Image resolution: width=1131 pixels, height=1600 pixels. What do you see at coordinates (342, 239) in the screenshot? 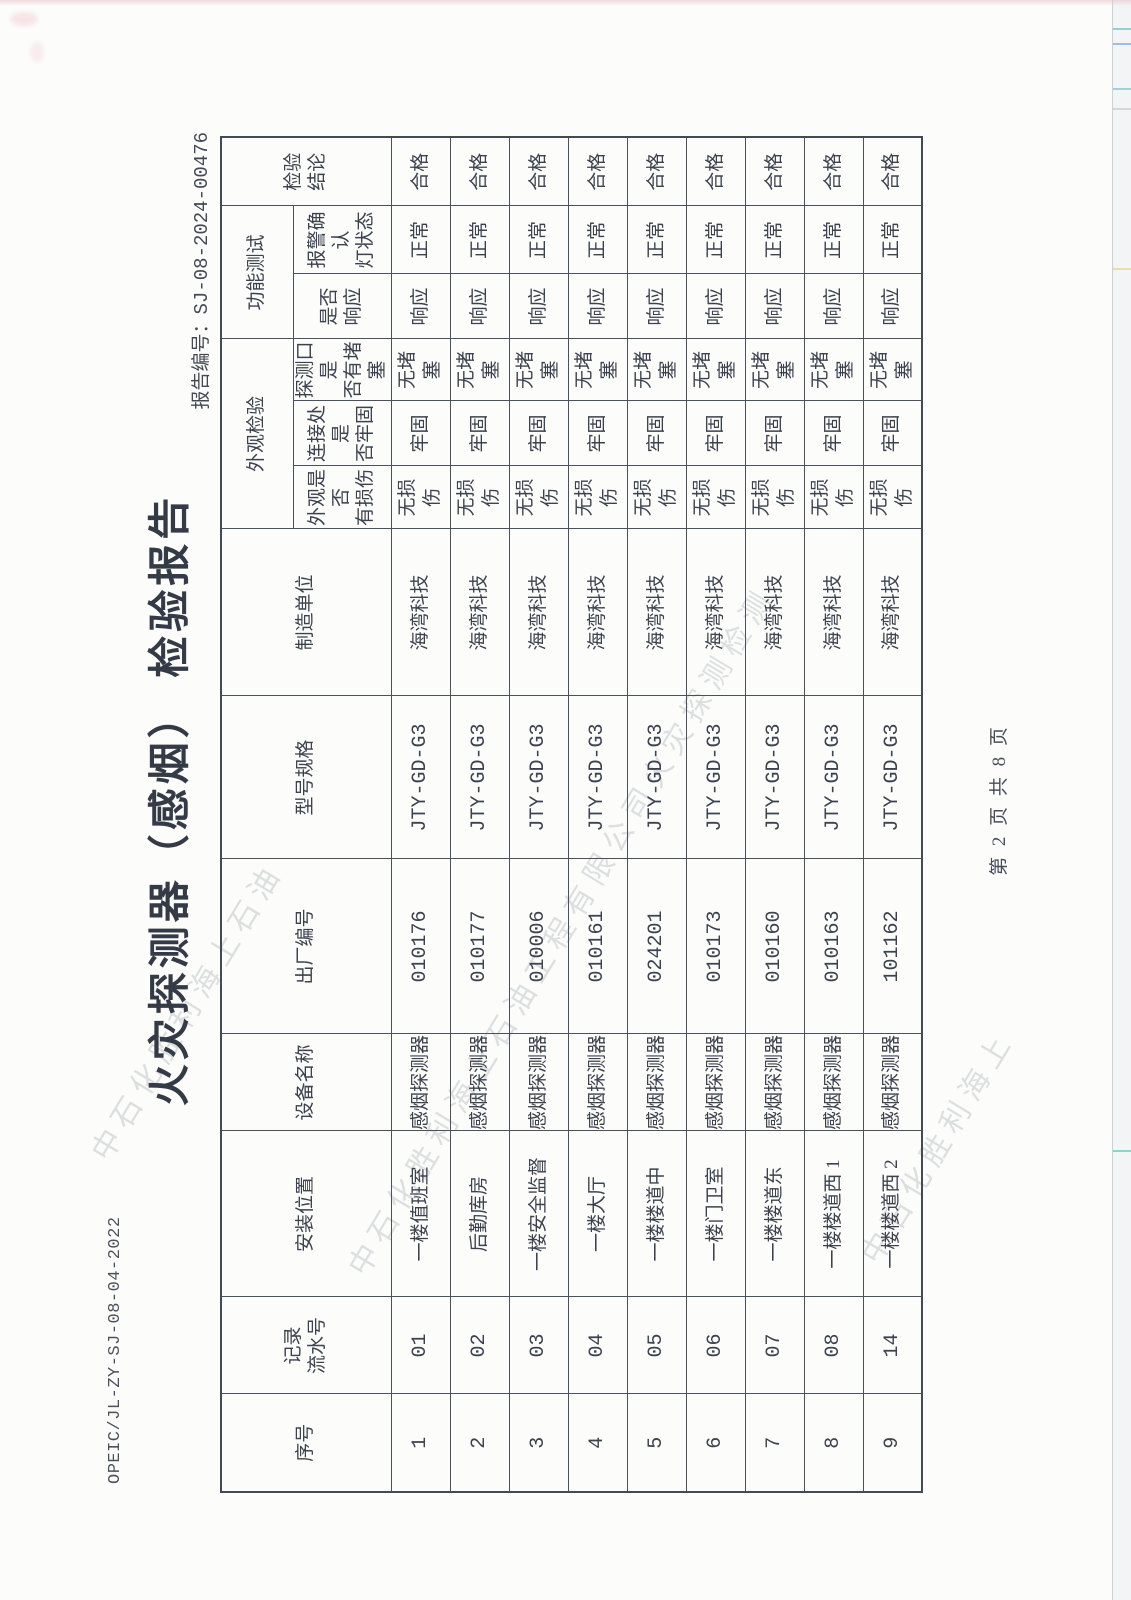
I see `col-header-alarm-light: 报警确认 灯状态` at bounding box center [342, 239].